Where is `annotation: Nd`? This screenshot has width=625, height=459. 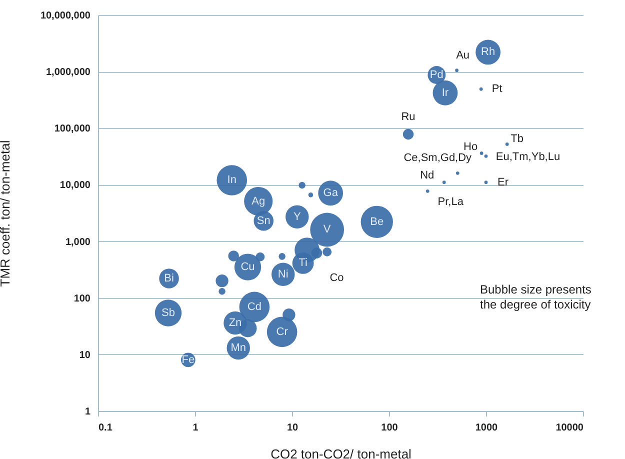
annotation: Nd is located at coordinates (427, 175).